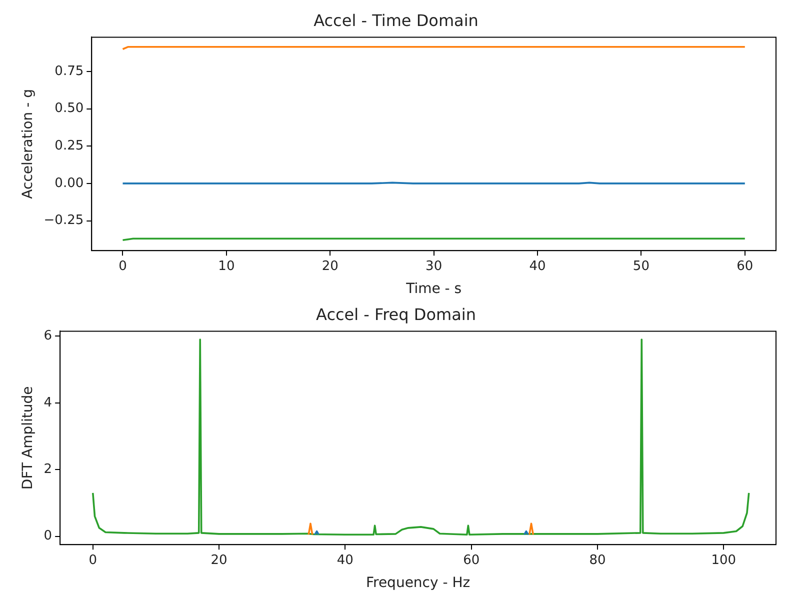 Image resolution: width=794 pixels, height=608 pixels. What do you see at coordinates (69, 108) in the screenshot?
I see `y-tick-label: 0.50` at bounding box center [69, 108].